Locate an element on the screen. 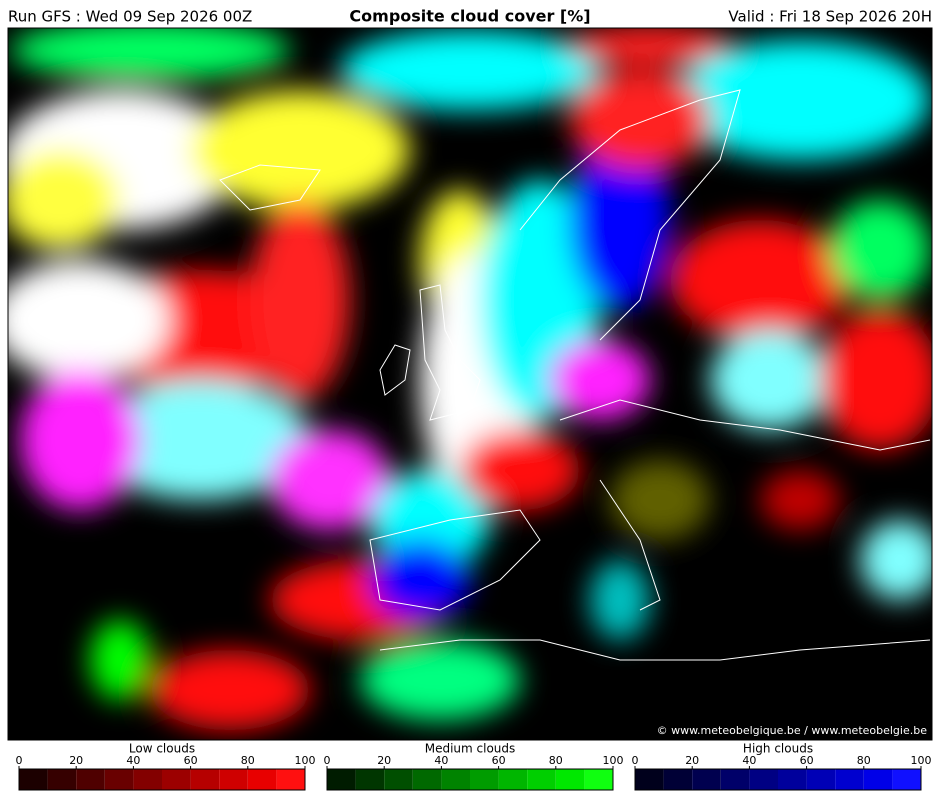  run-label: Run GFS : Wed 09 Sep 2026 00Z is located at coordinates (130, 17).